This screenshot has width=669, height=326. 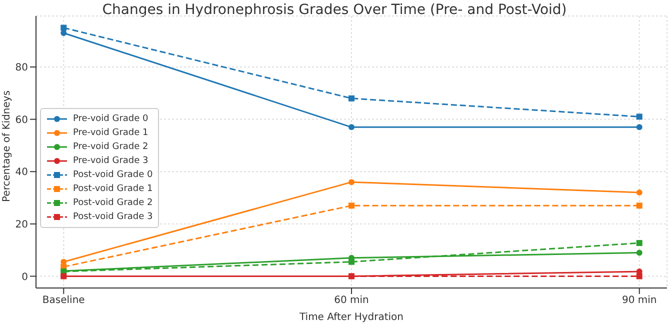 I want to click on y-tick-label: 0, so click(x=25, y=277).